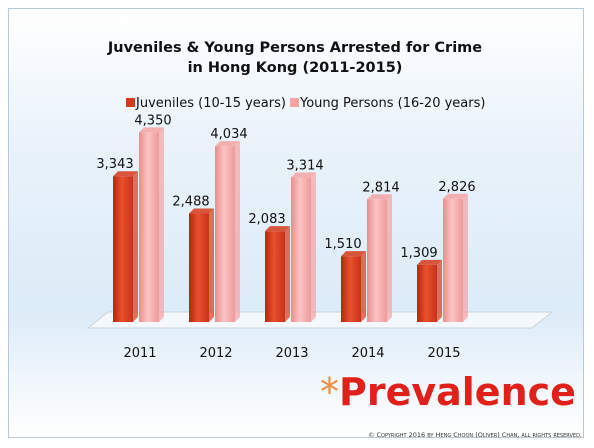 This screenshot has width=594, height=448. Describe the element at coordinates (114, 164) in the screenshot. I see `data-label: 3,343` at that location.